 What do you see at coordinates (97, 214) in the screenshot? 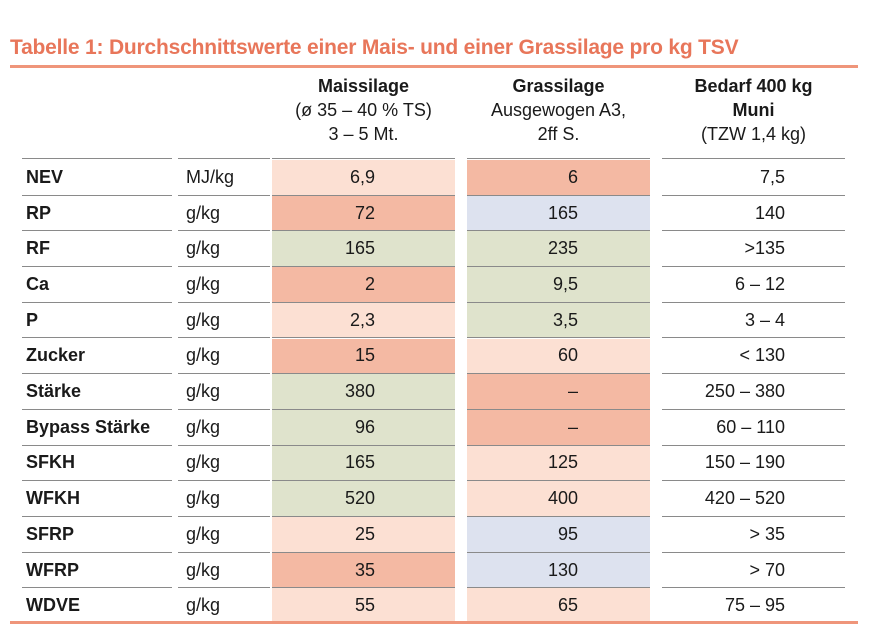
I see `row-name: RP` at bounding box center [97, 214].